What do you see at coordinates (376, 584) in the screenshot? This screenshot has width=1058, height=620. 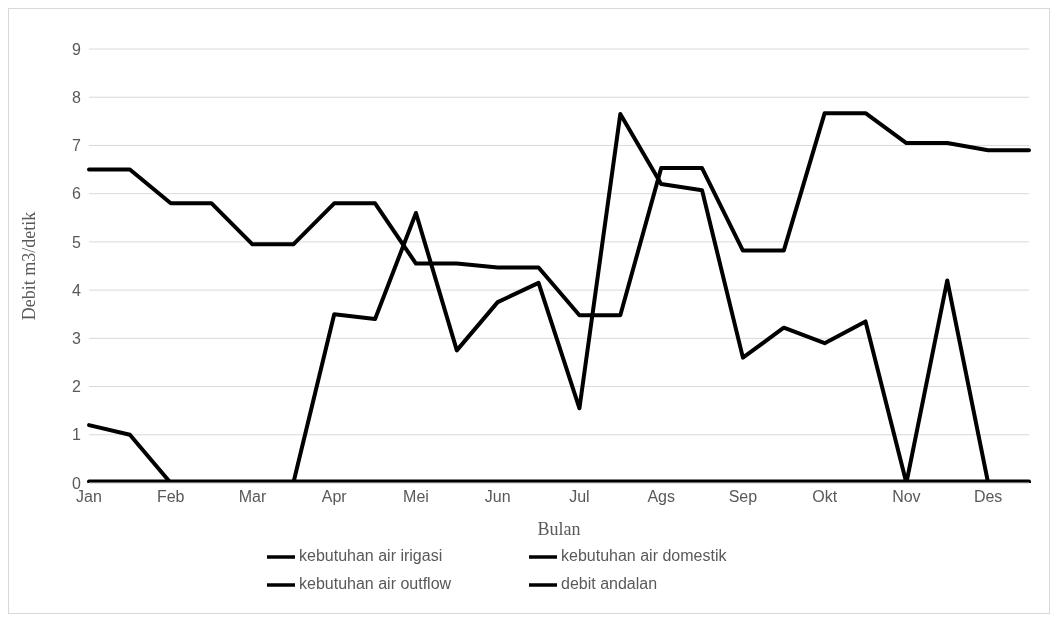 I see `legend-label: kebutuhan air outflow` at bounding box center [376, 584].